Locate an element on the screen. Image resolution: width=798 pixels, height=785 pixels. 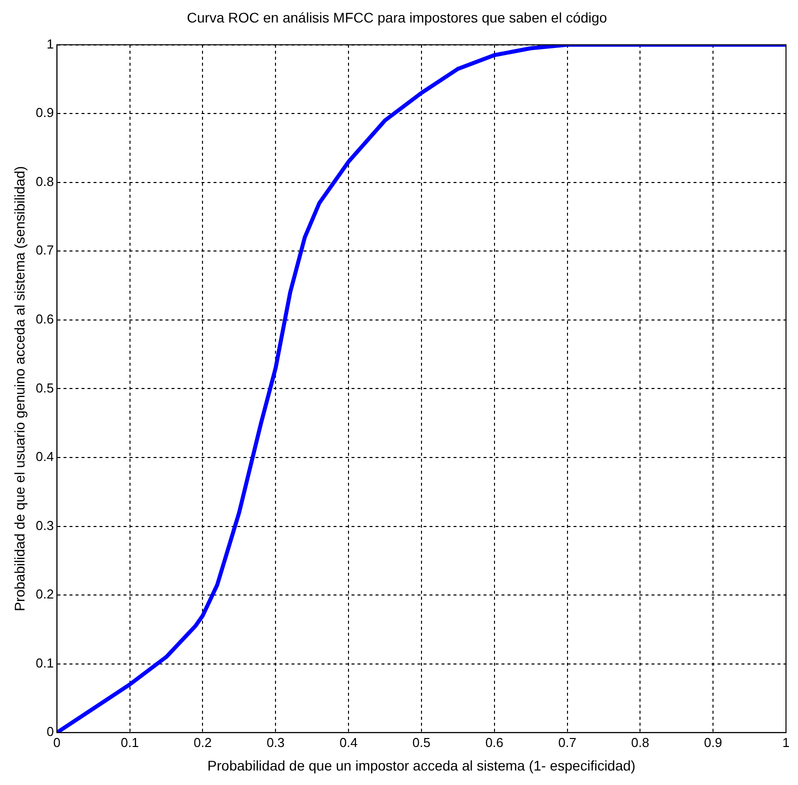
y-axis-title: Probabilidad de que el usuario genuino acceda al sistema (sensibilidad) is located at coordinates (19, 389).